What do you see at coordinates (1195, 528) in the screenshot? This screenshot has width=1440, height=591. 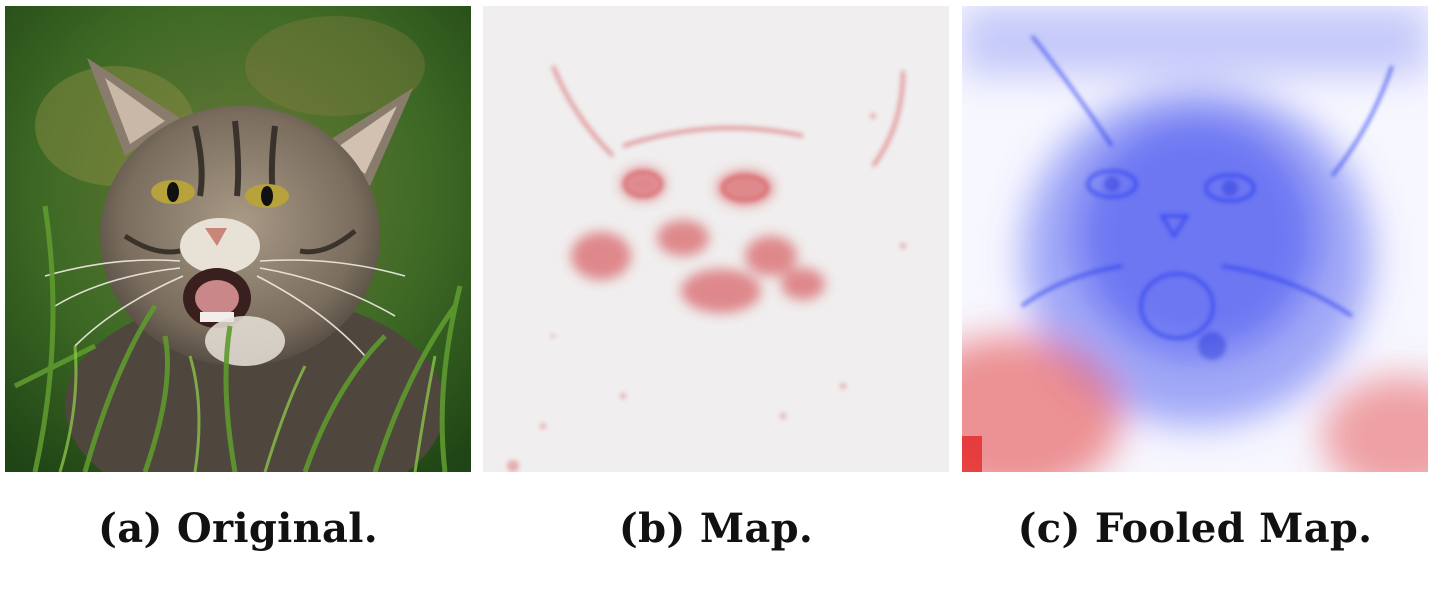 I see `caption-fooled-map: (c) Fooled Map.` at bounding box center [1195, 528].